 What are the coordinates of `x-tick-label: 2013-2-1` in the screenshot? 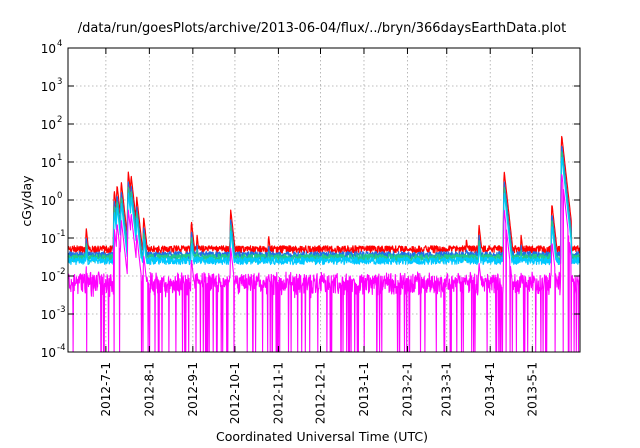 It's located at (408, 389).